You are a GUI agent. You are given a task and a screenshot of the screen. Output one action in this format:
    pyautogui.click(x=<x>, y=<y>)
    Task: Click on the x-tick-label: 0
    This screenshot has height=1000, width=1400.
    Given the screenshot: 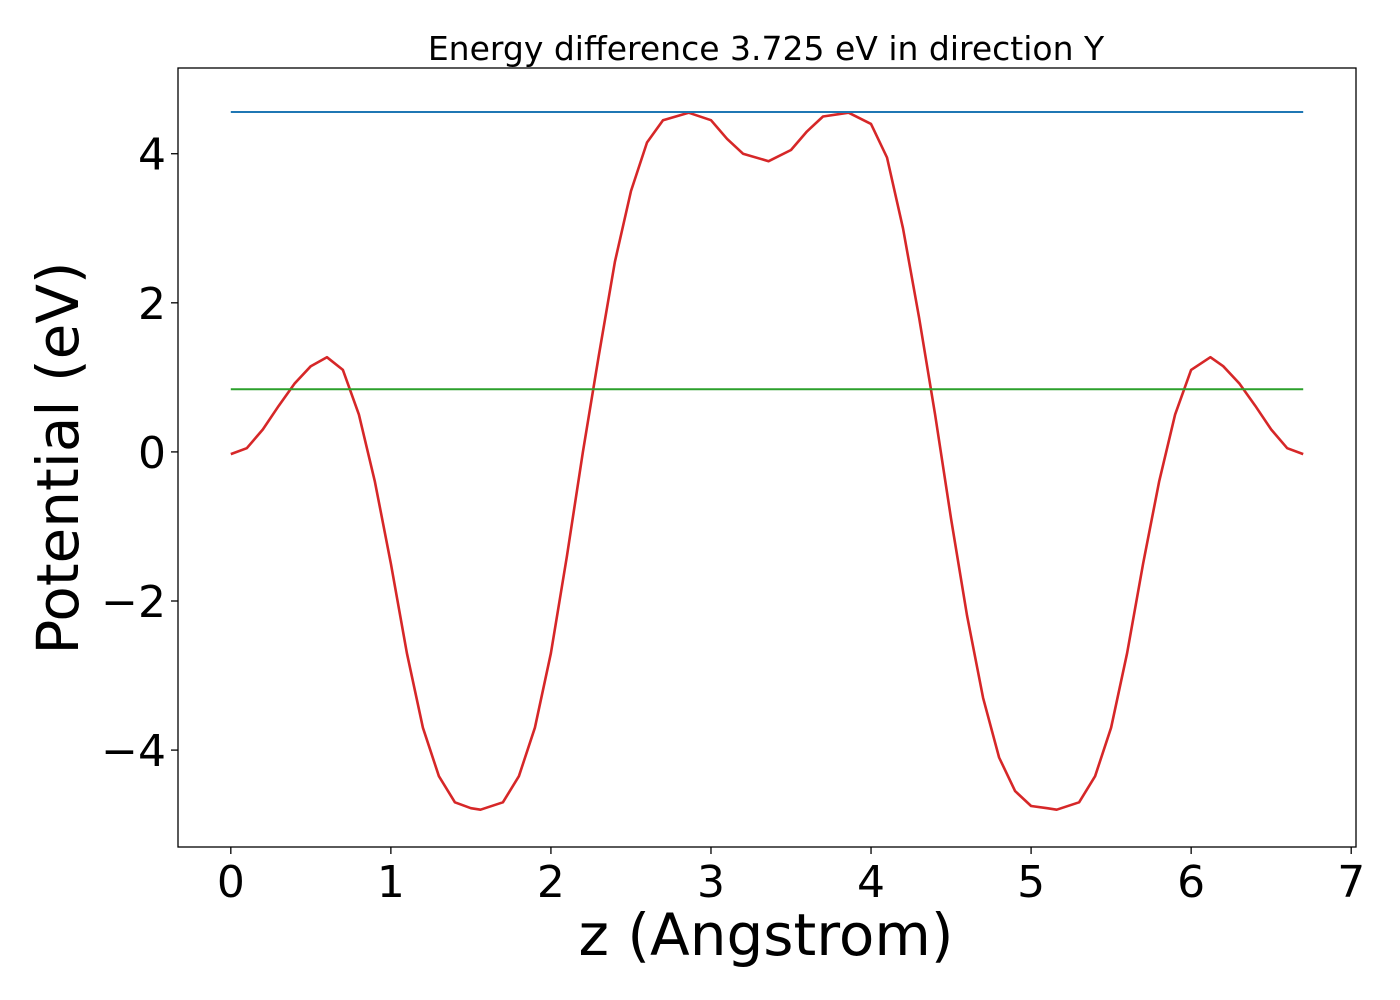 What is the action you would take?
    pyautogui.click(x=231, y=882)
    